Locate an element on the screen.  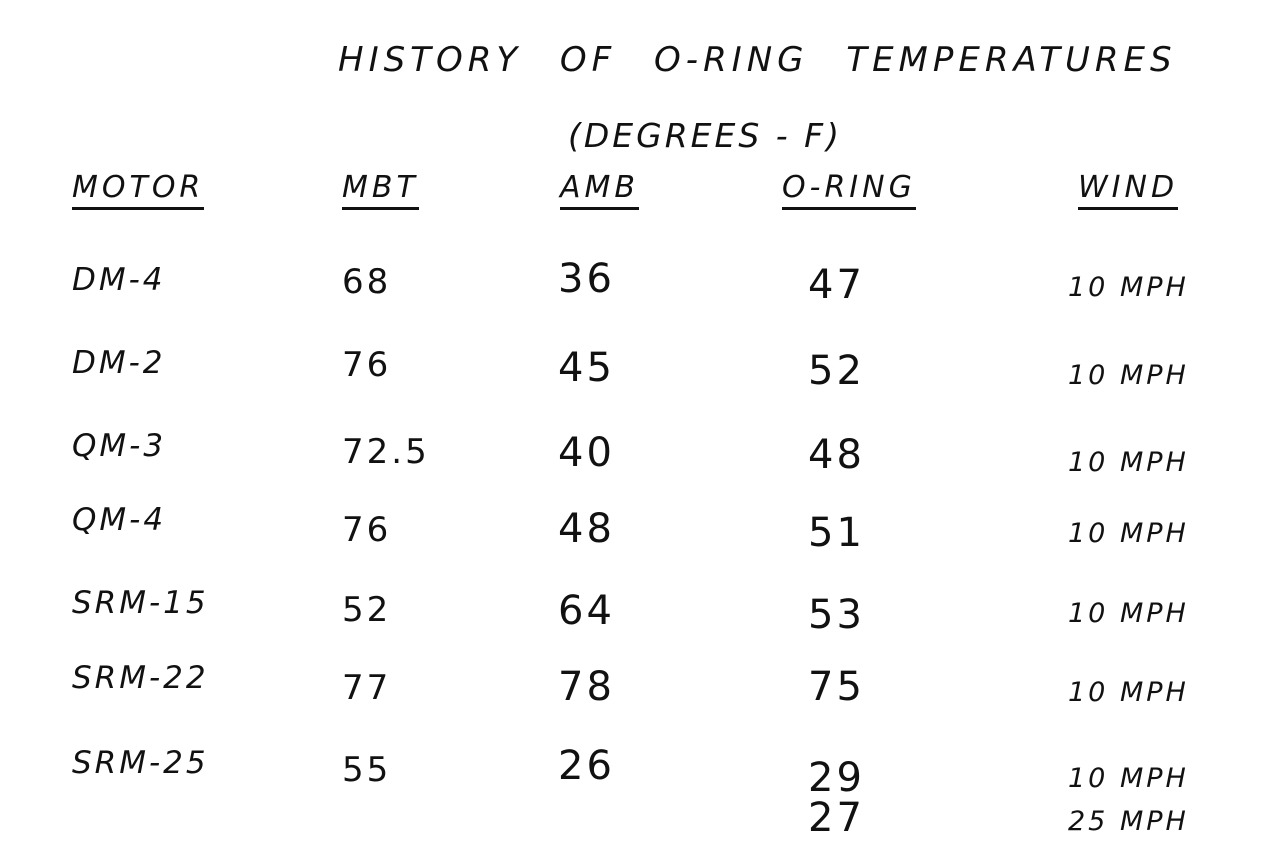
table-cell-amb: 36 is located at coordinates (586, 279).